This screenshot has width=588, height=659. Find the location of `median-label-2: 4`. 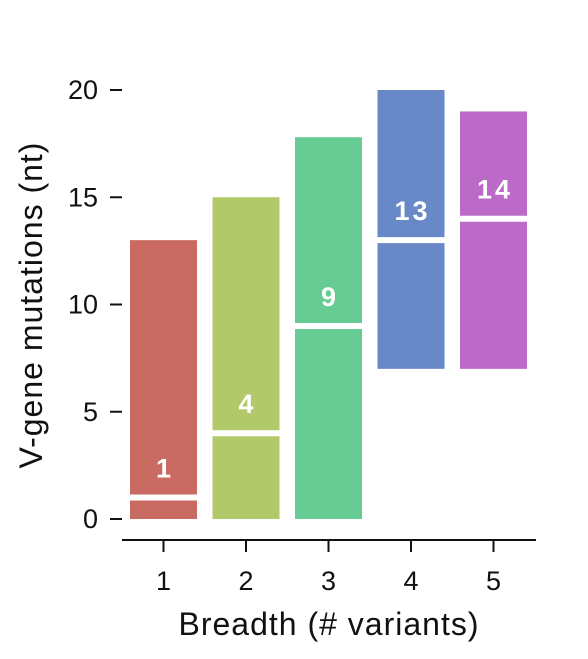

median-label-2: 4 is located at coordinates (247, 404).